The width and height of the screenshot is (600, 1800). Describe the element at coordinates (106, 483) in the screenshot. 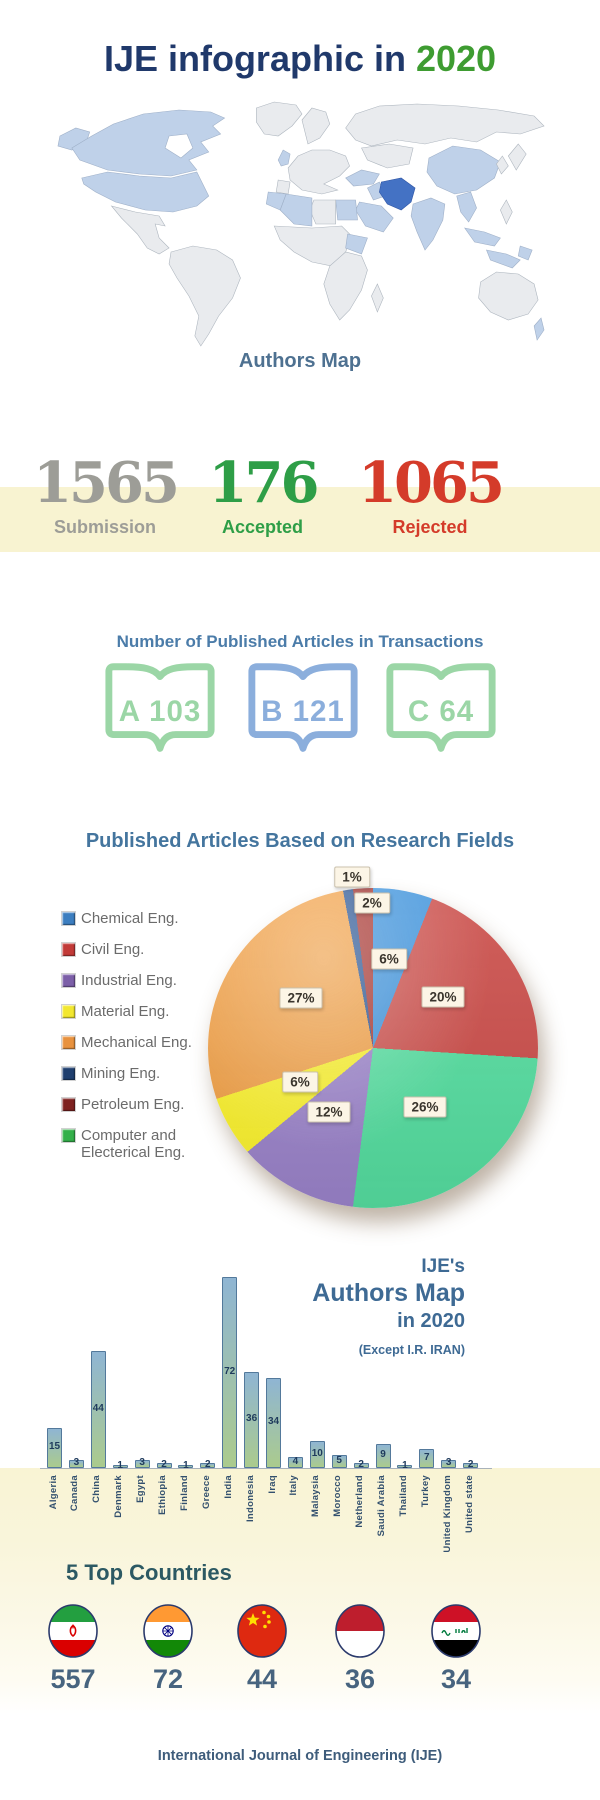

I see `stat-submission-value: 1565` at that location.